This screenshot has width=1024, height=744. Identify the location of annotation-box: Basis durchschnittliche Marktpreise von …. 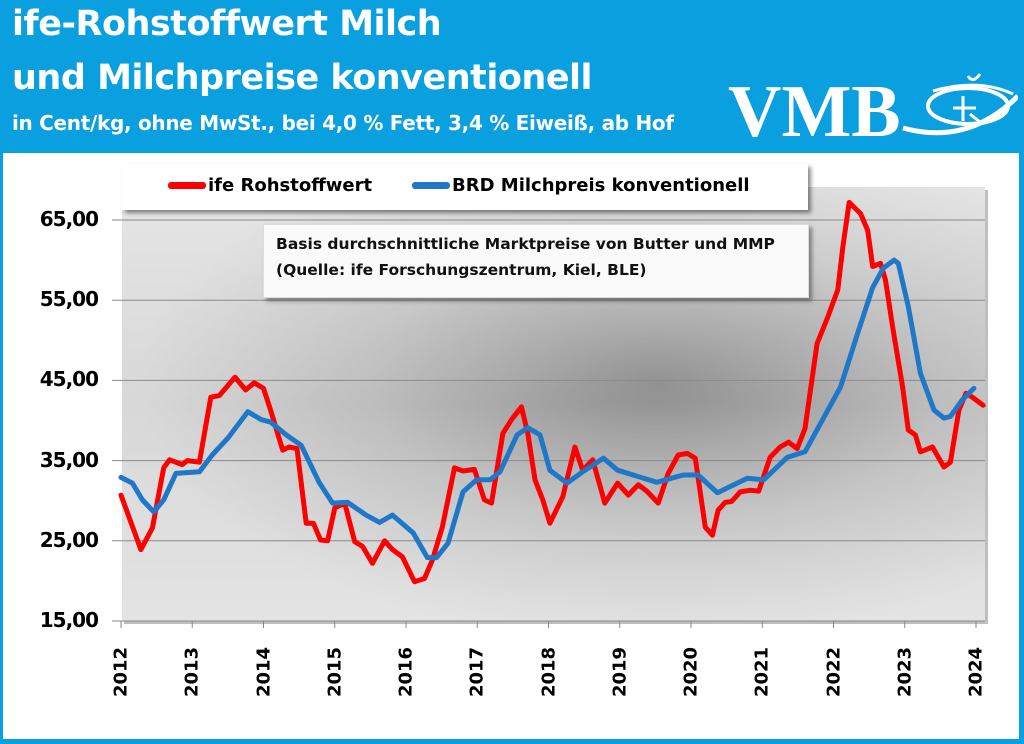
(536, 261).